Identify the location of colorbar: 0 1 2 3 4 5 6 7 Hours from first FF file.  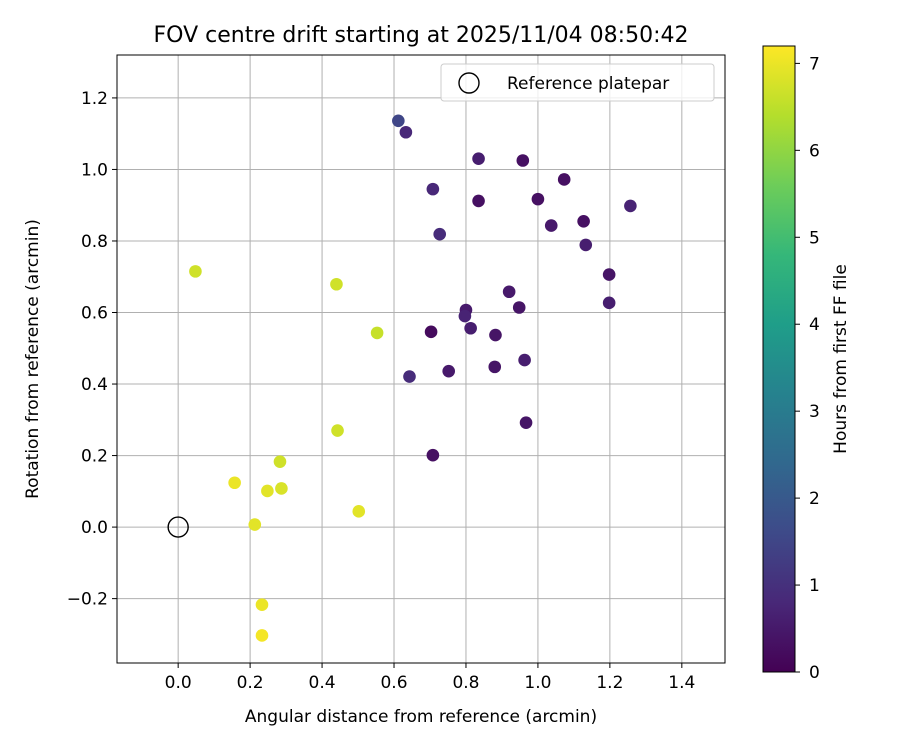
(806, 364).